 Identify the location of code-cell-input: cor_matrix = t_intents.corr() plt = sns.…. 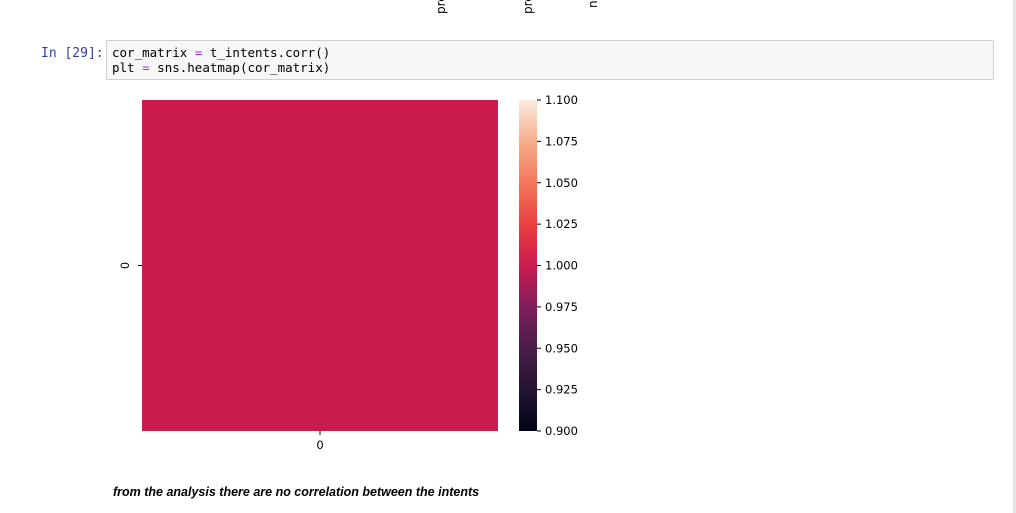
(550, 60).